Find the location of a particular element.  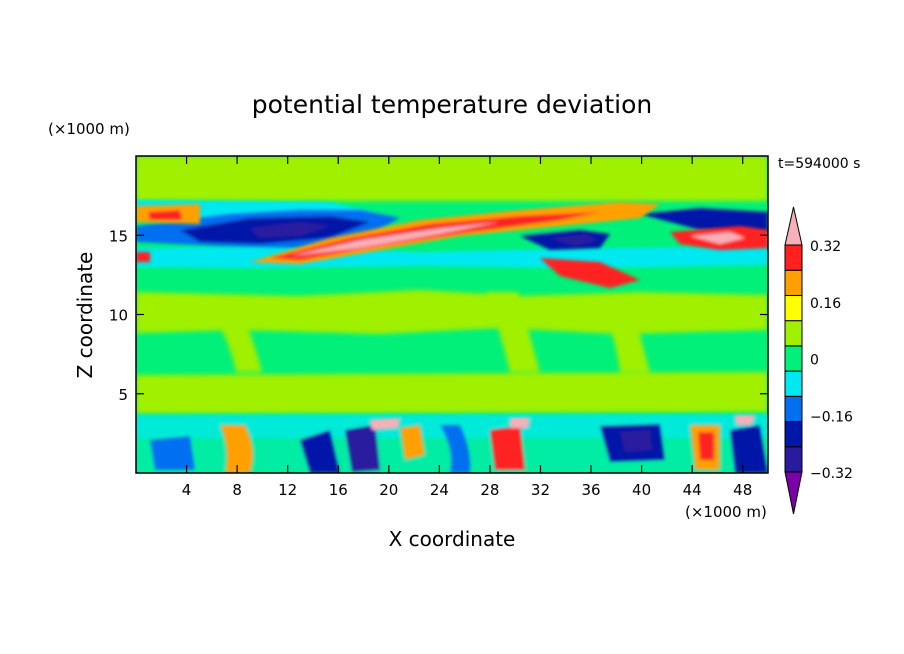

colorbar: 0.32 0.16 0 −0.16 −0.32 is located at coordinates (818, 360).